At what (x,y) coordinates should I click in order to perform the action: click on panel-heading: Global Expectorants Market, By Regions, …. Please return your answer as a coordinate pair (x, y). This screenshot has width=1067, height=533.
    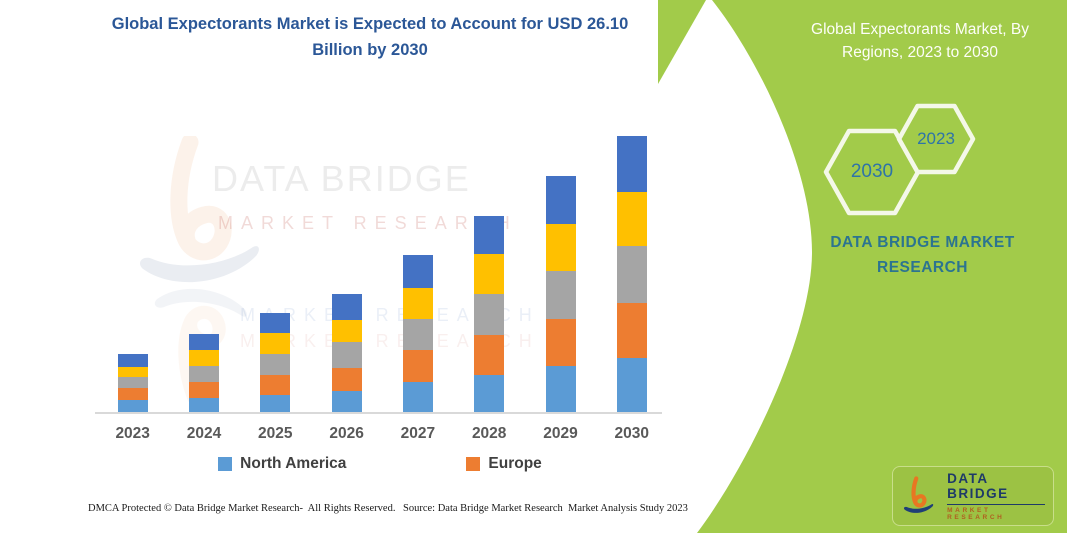
    Looking at the image, I should click on (920, 41).